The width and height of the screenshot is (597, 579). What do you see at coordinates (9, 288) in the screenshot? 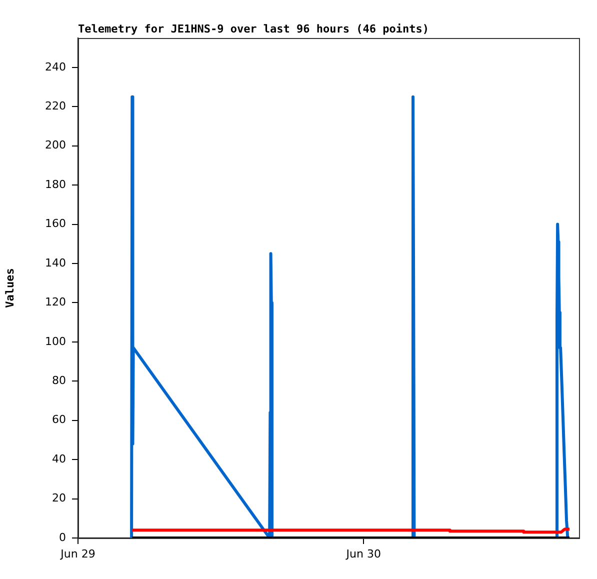
I see `y-axis-title: Values` at bounding box center [9, 288].